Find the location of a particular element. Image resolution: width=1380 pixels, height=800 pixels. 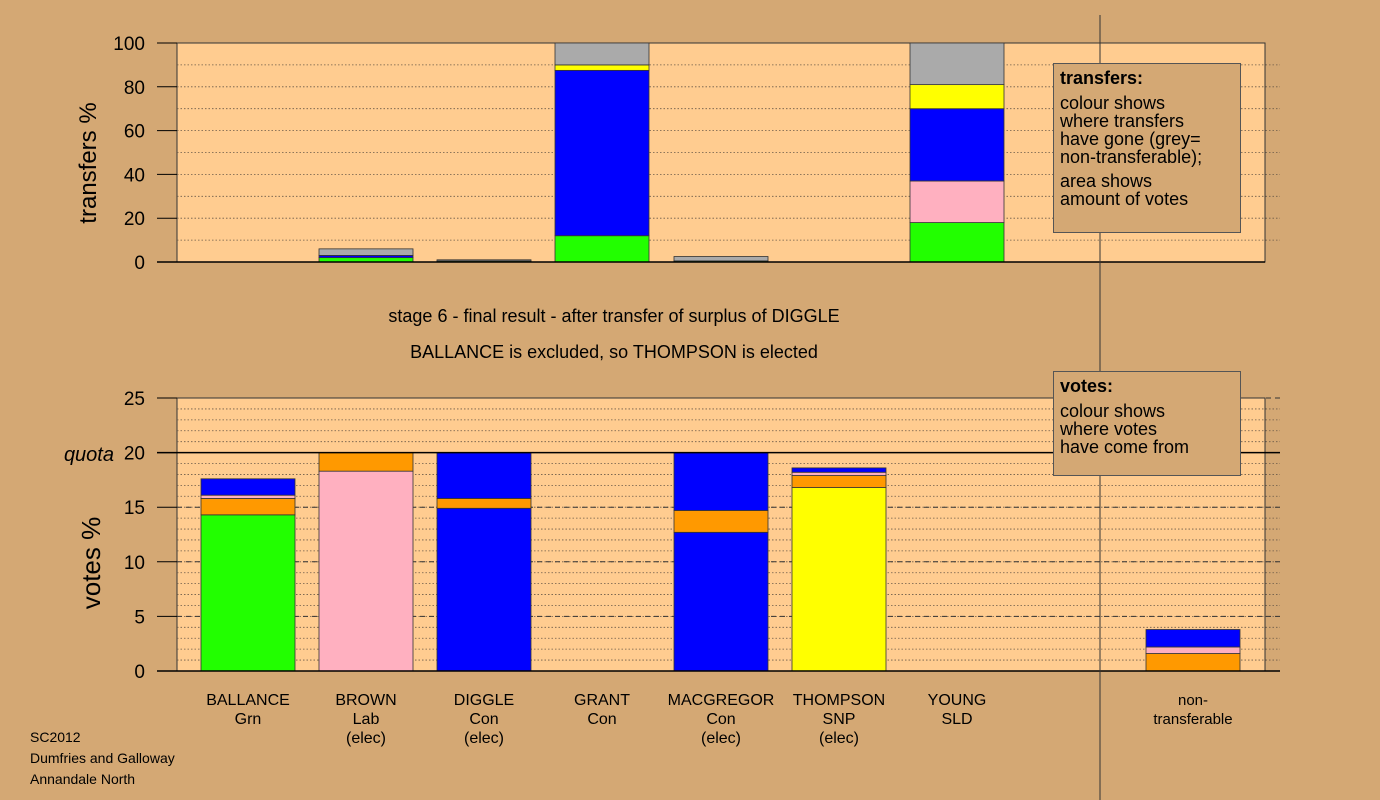

candidate-label-line: SLD is located at coordinates (956, 719).